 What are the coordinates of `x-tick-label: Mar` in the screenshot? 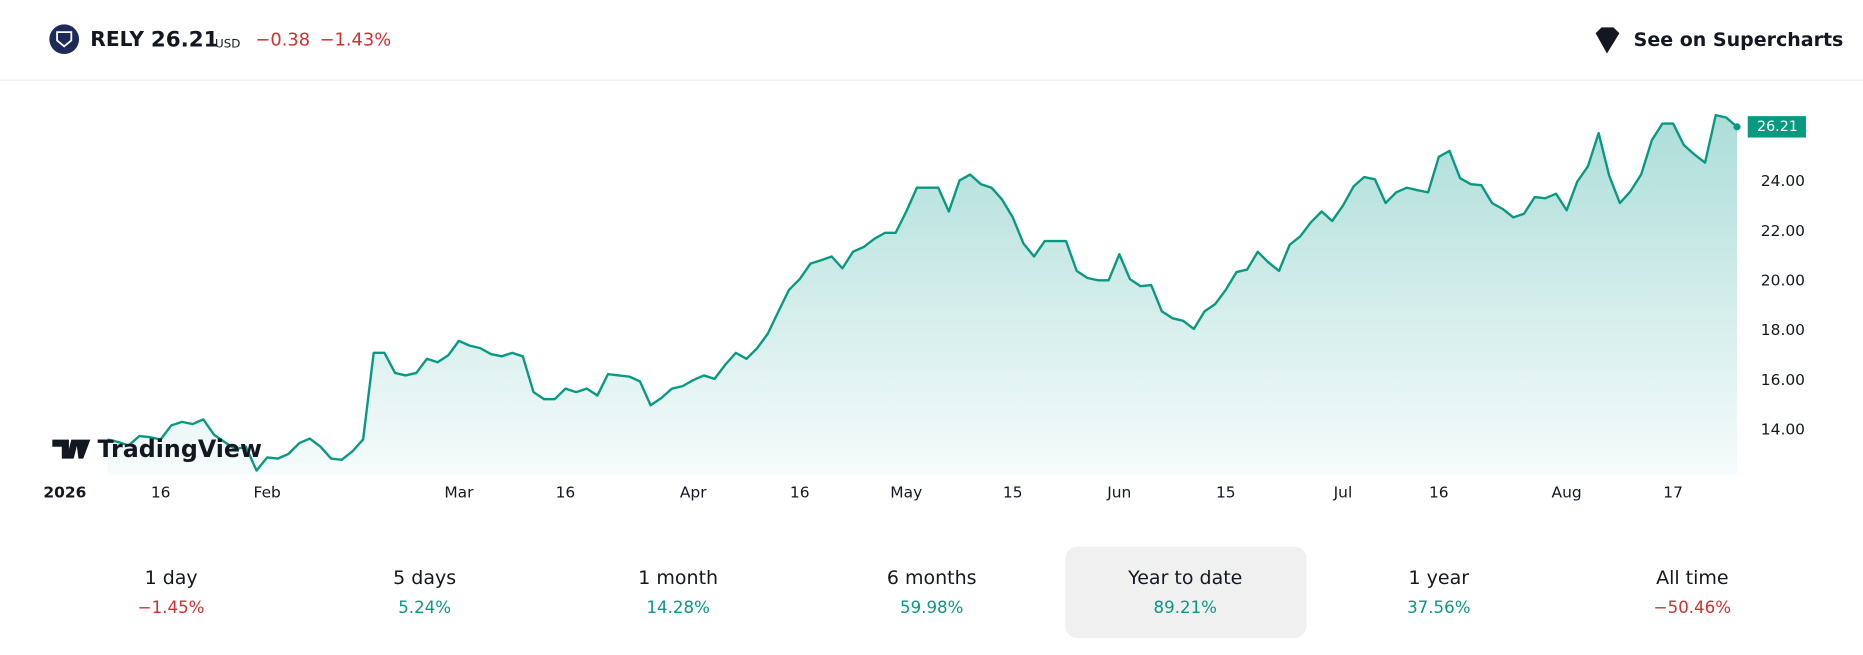 It's located at (459, 493).